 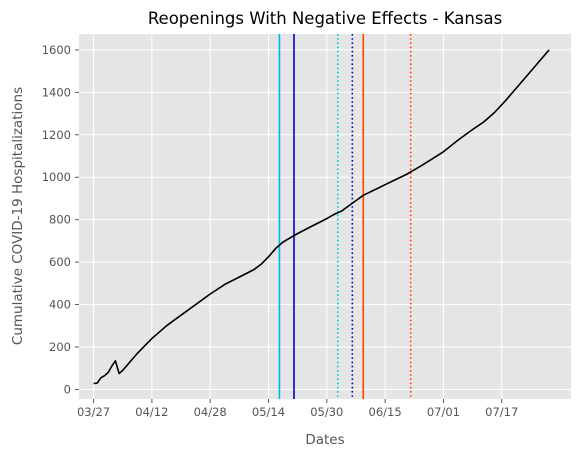 I want to click on y-axis-label: Cumulative COVID-19 Hospitalizations, so click(x=18, y=216).